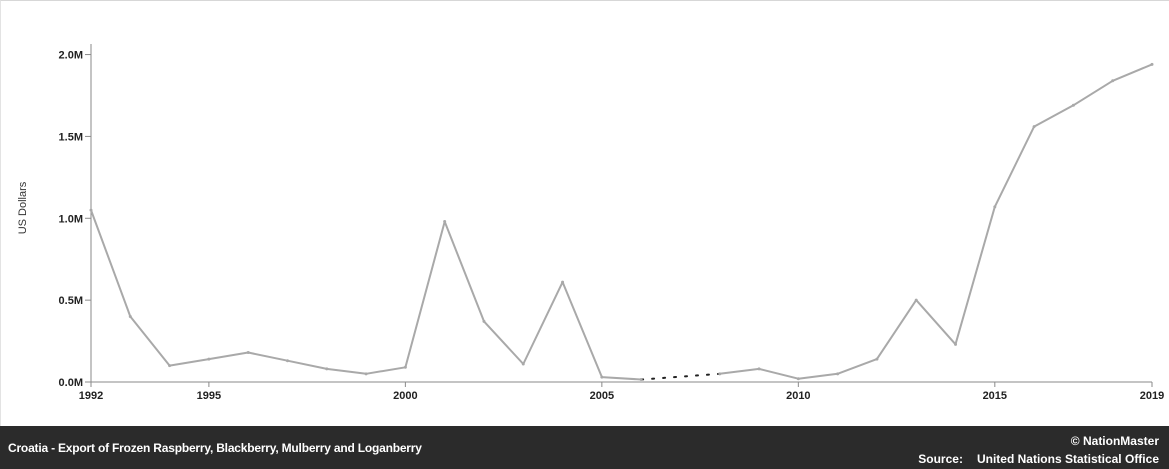  I want to click on y-axis-label: US Dollars, so click(23, 207).